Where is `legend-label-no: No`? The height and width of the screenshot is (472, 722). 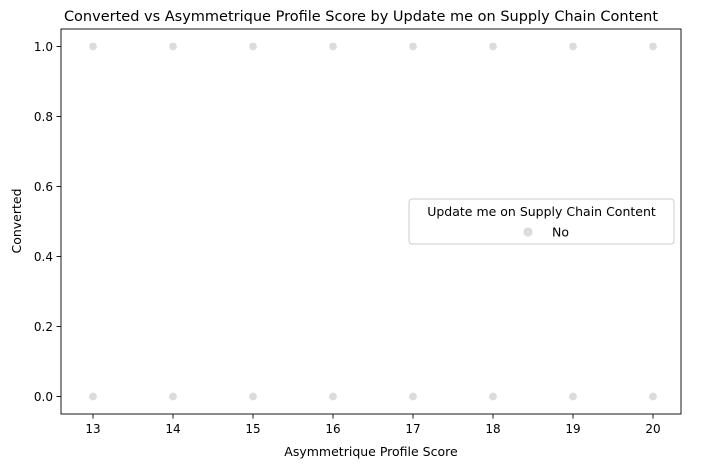
legend-label-no: No is located at coordinates (560, 232).